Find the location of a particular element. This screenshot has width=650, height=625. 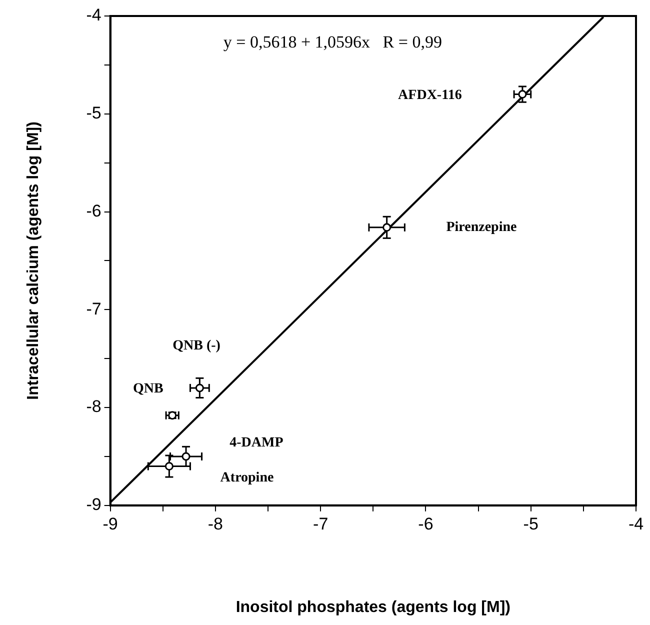

x-tick-label: -9 is located at coordinates (110, 524).